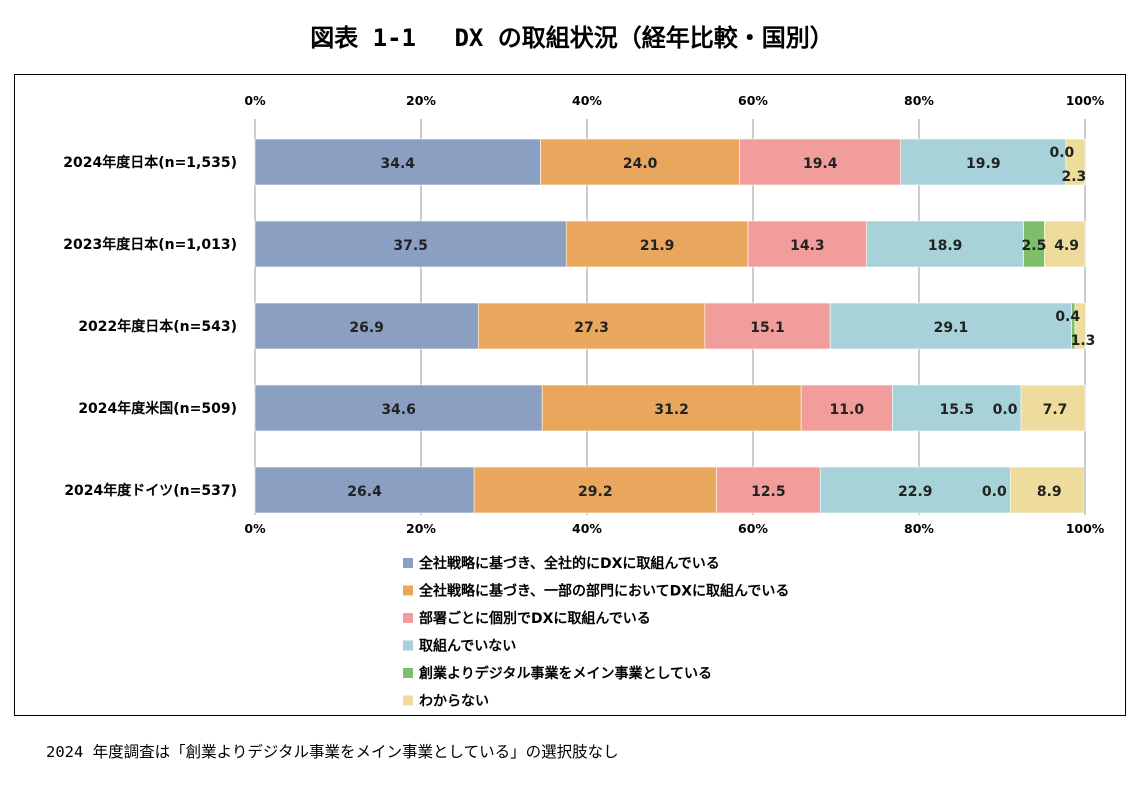 Image resolution: width=1144 pixels, height=792 pixels. I want to click on category-label: 2024年度日本(n=1,535), so click(150, 162).